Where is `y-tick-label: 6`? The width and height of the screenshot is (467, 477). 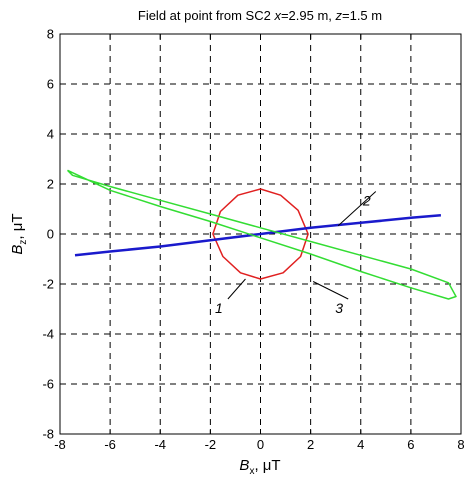
y-tick-label: 6 is located at coordinates (50, 84).